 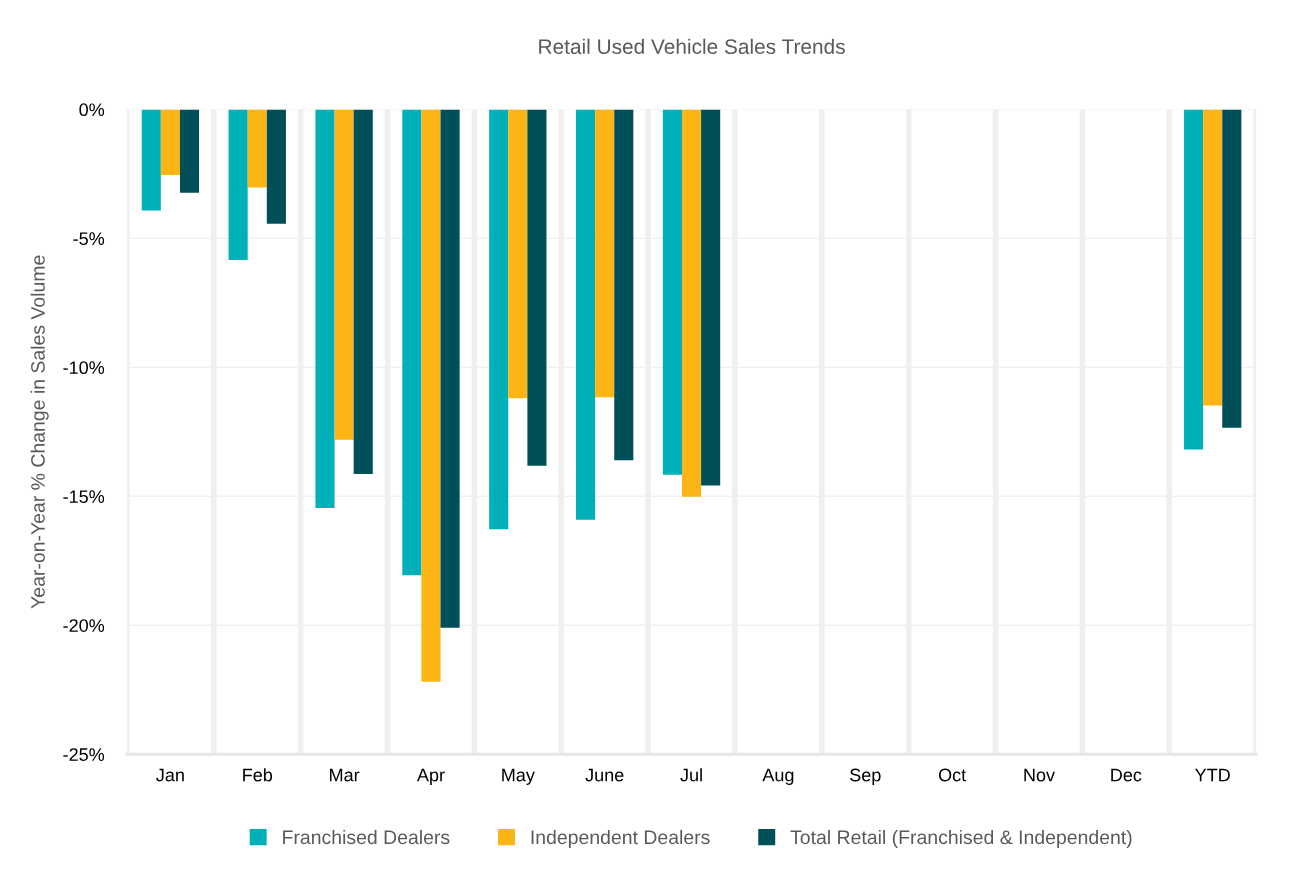 I want to click on y-tick-label: 0%, so click(x=92, y=110).